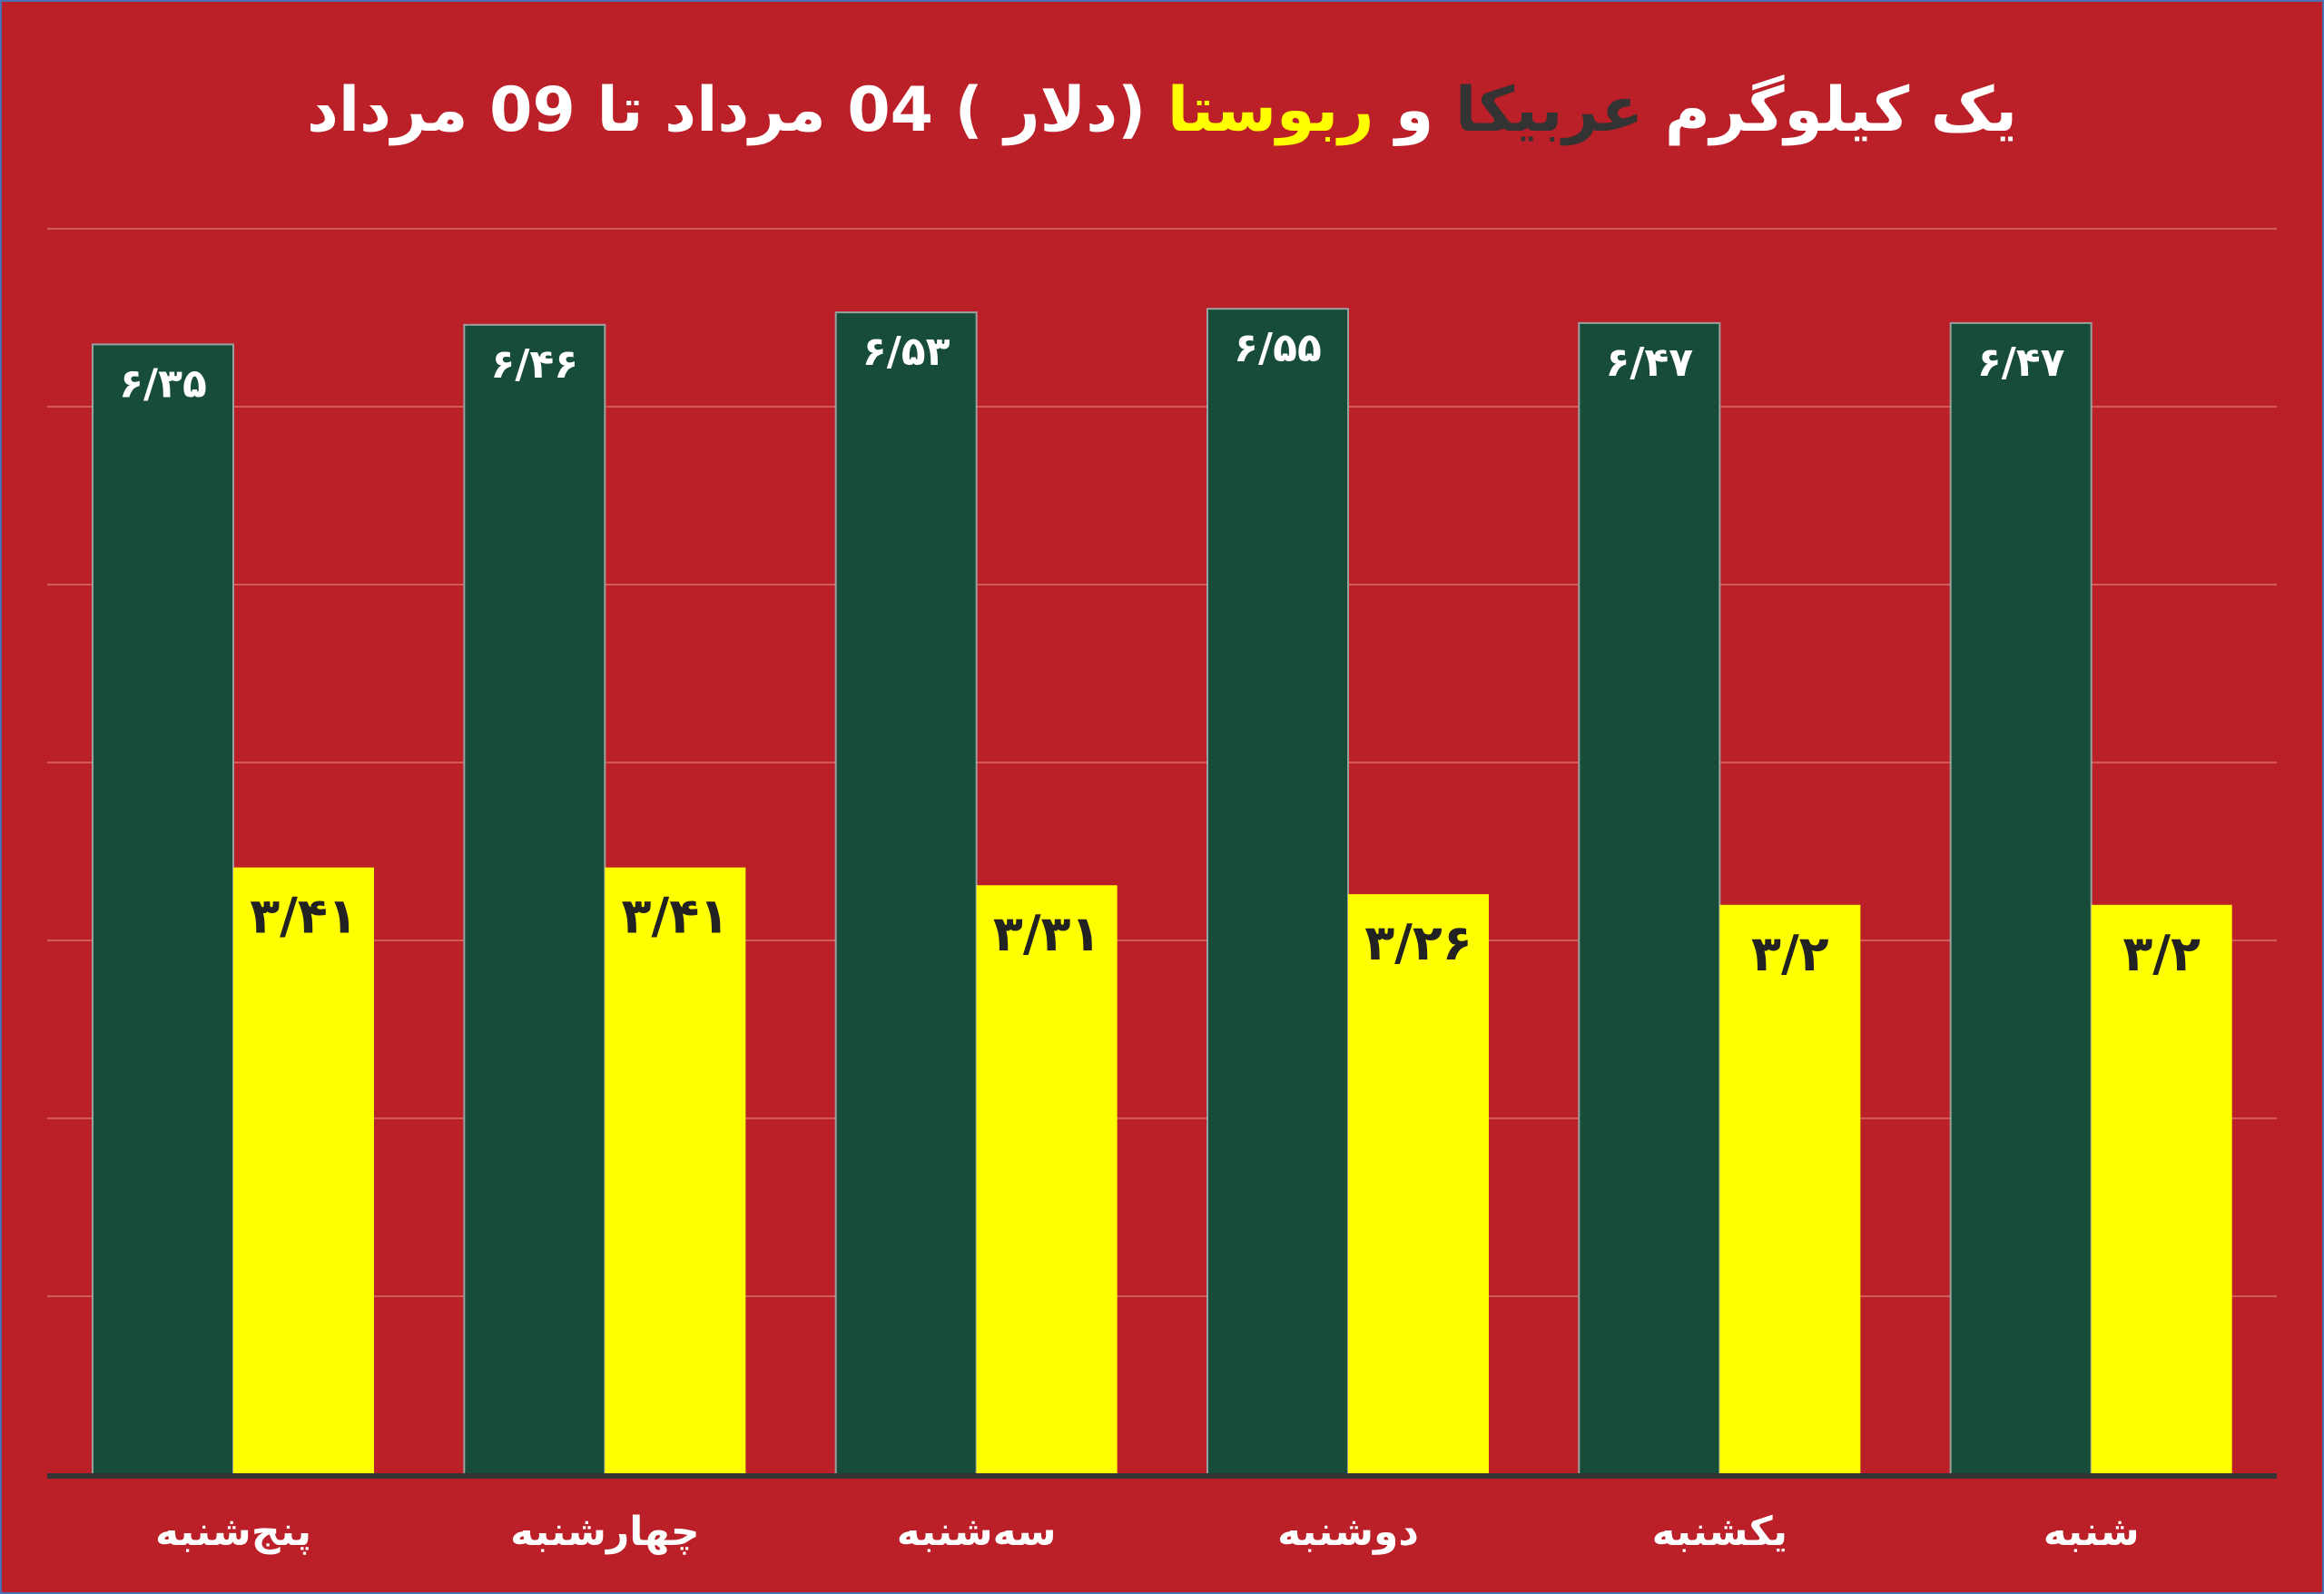 Image resolution: width=2324 pixels, height=1594 pixels. I want to click on x-tick-label: یکشنبه, so click(1720, 1532).